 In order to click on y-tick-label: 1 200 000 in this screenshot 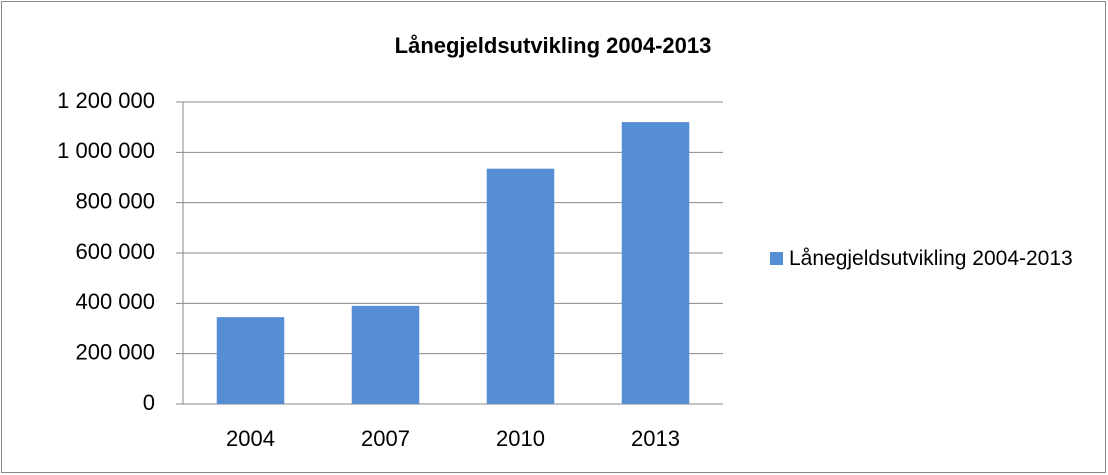, I will do `click(106, 100)`.